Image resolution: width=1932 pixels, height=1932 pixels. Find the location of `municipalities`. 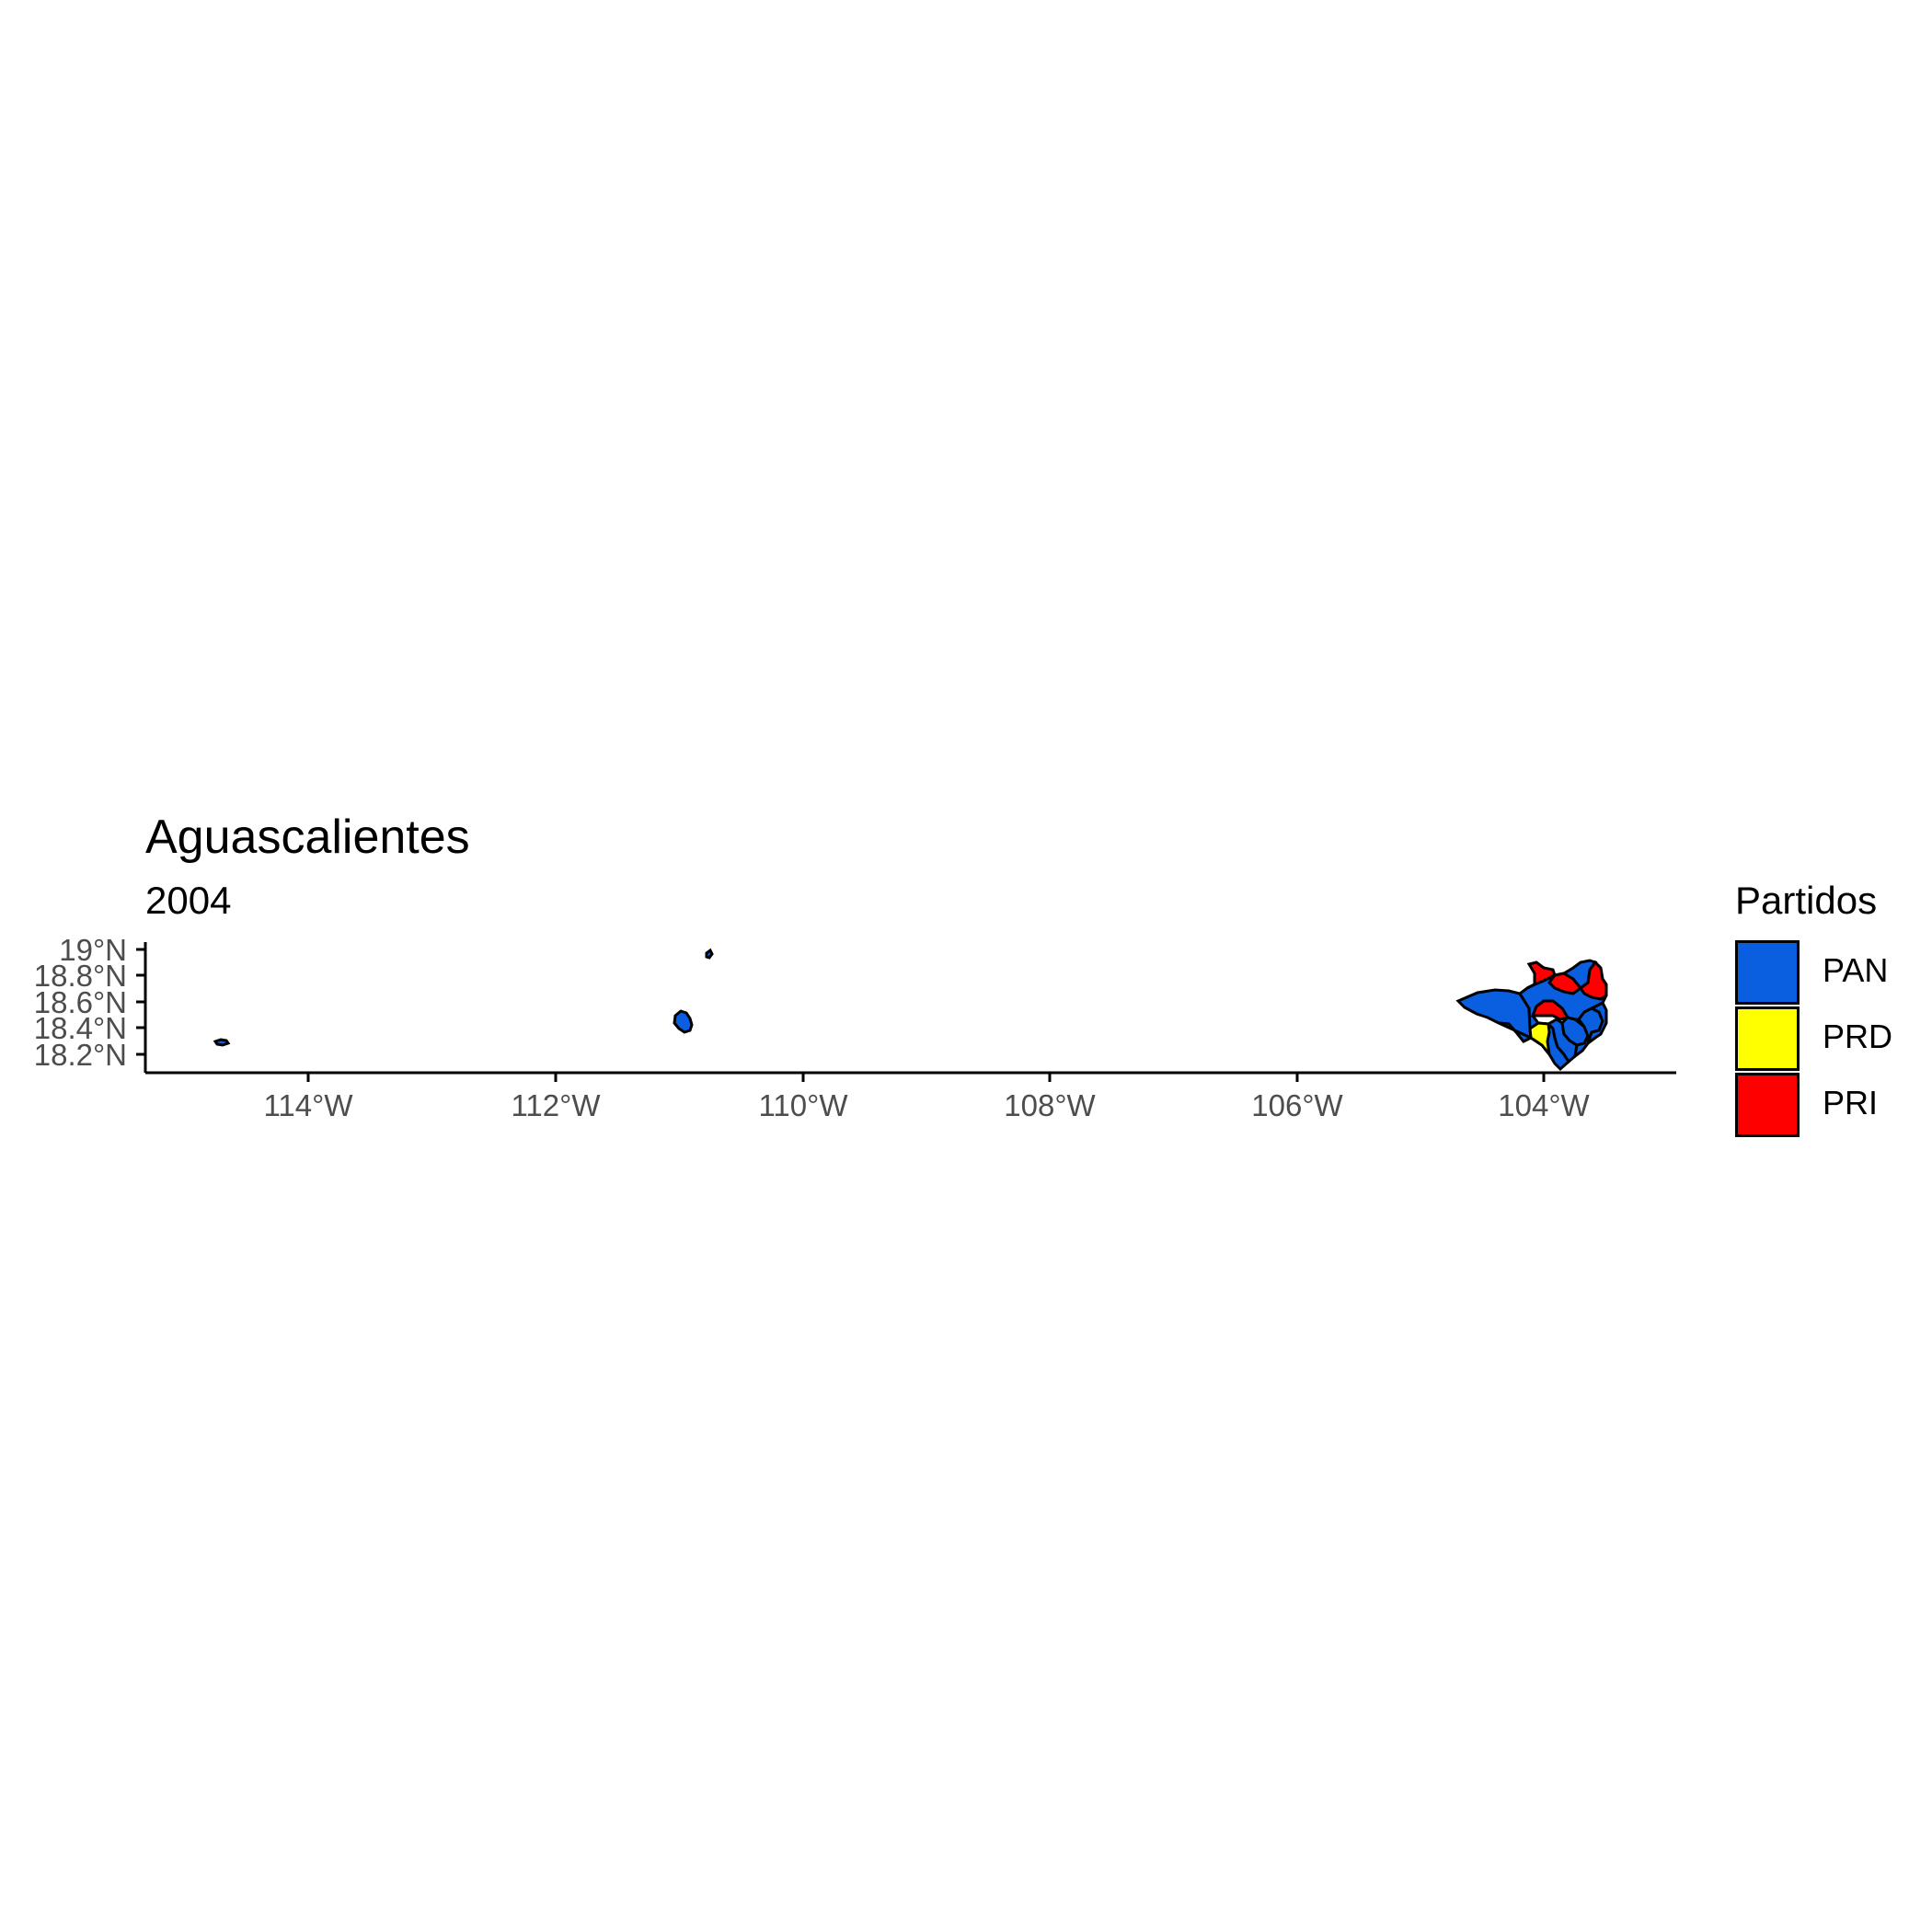

municipalities is located at coordinates (1531, 1016).